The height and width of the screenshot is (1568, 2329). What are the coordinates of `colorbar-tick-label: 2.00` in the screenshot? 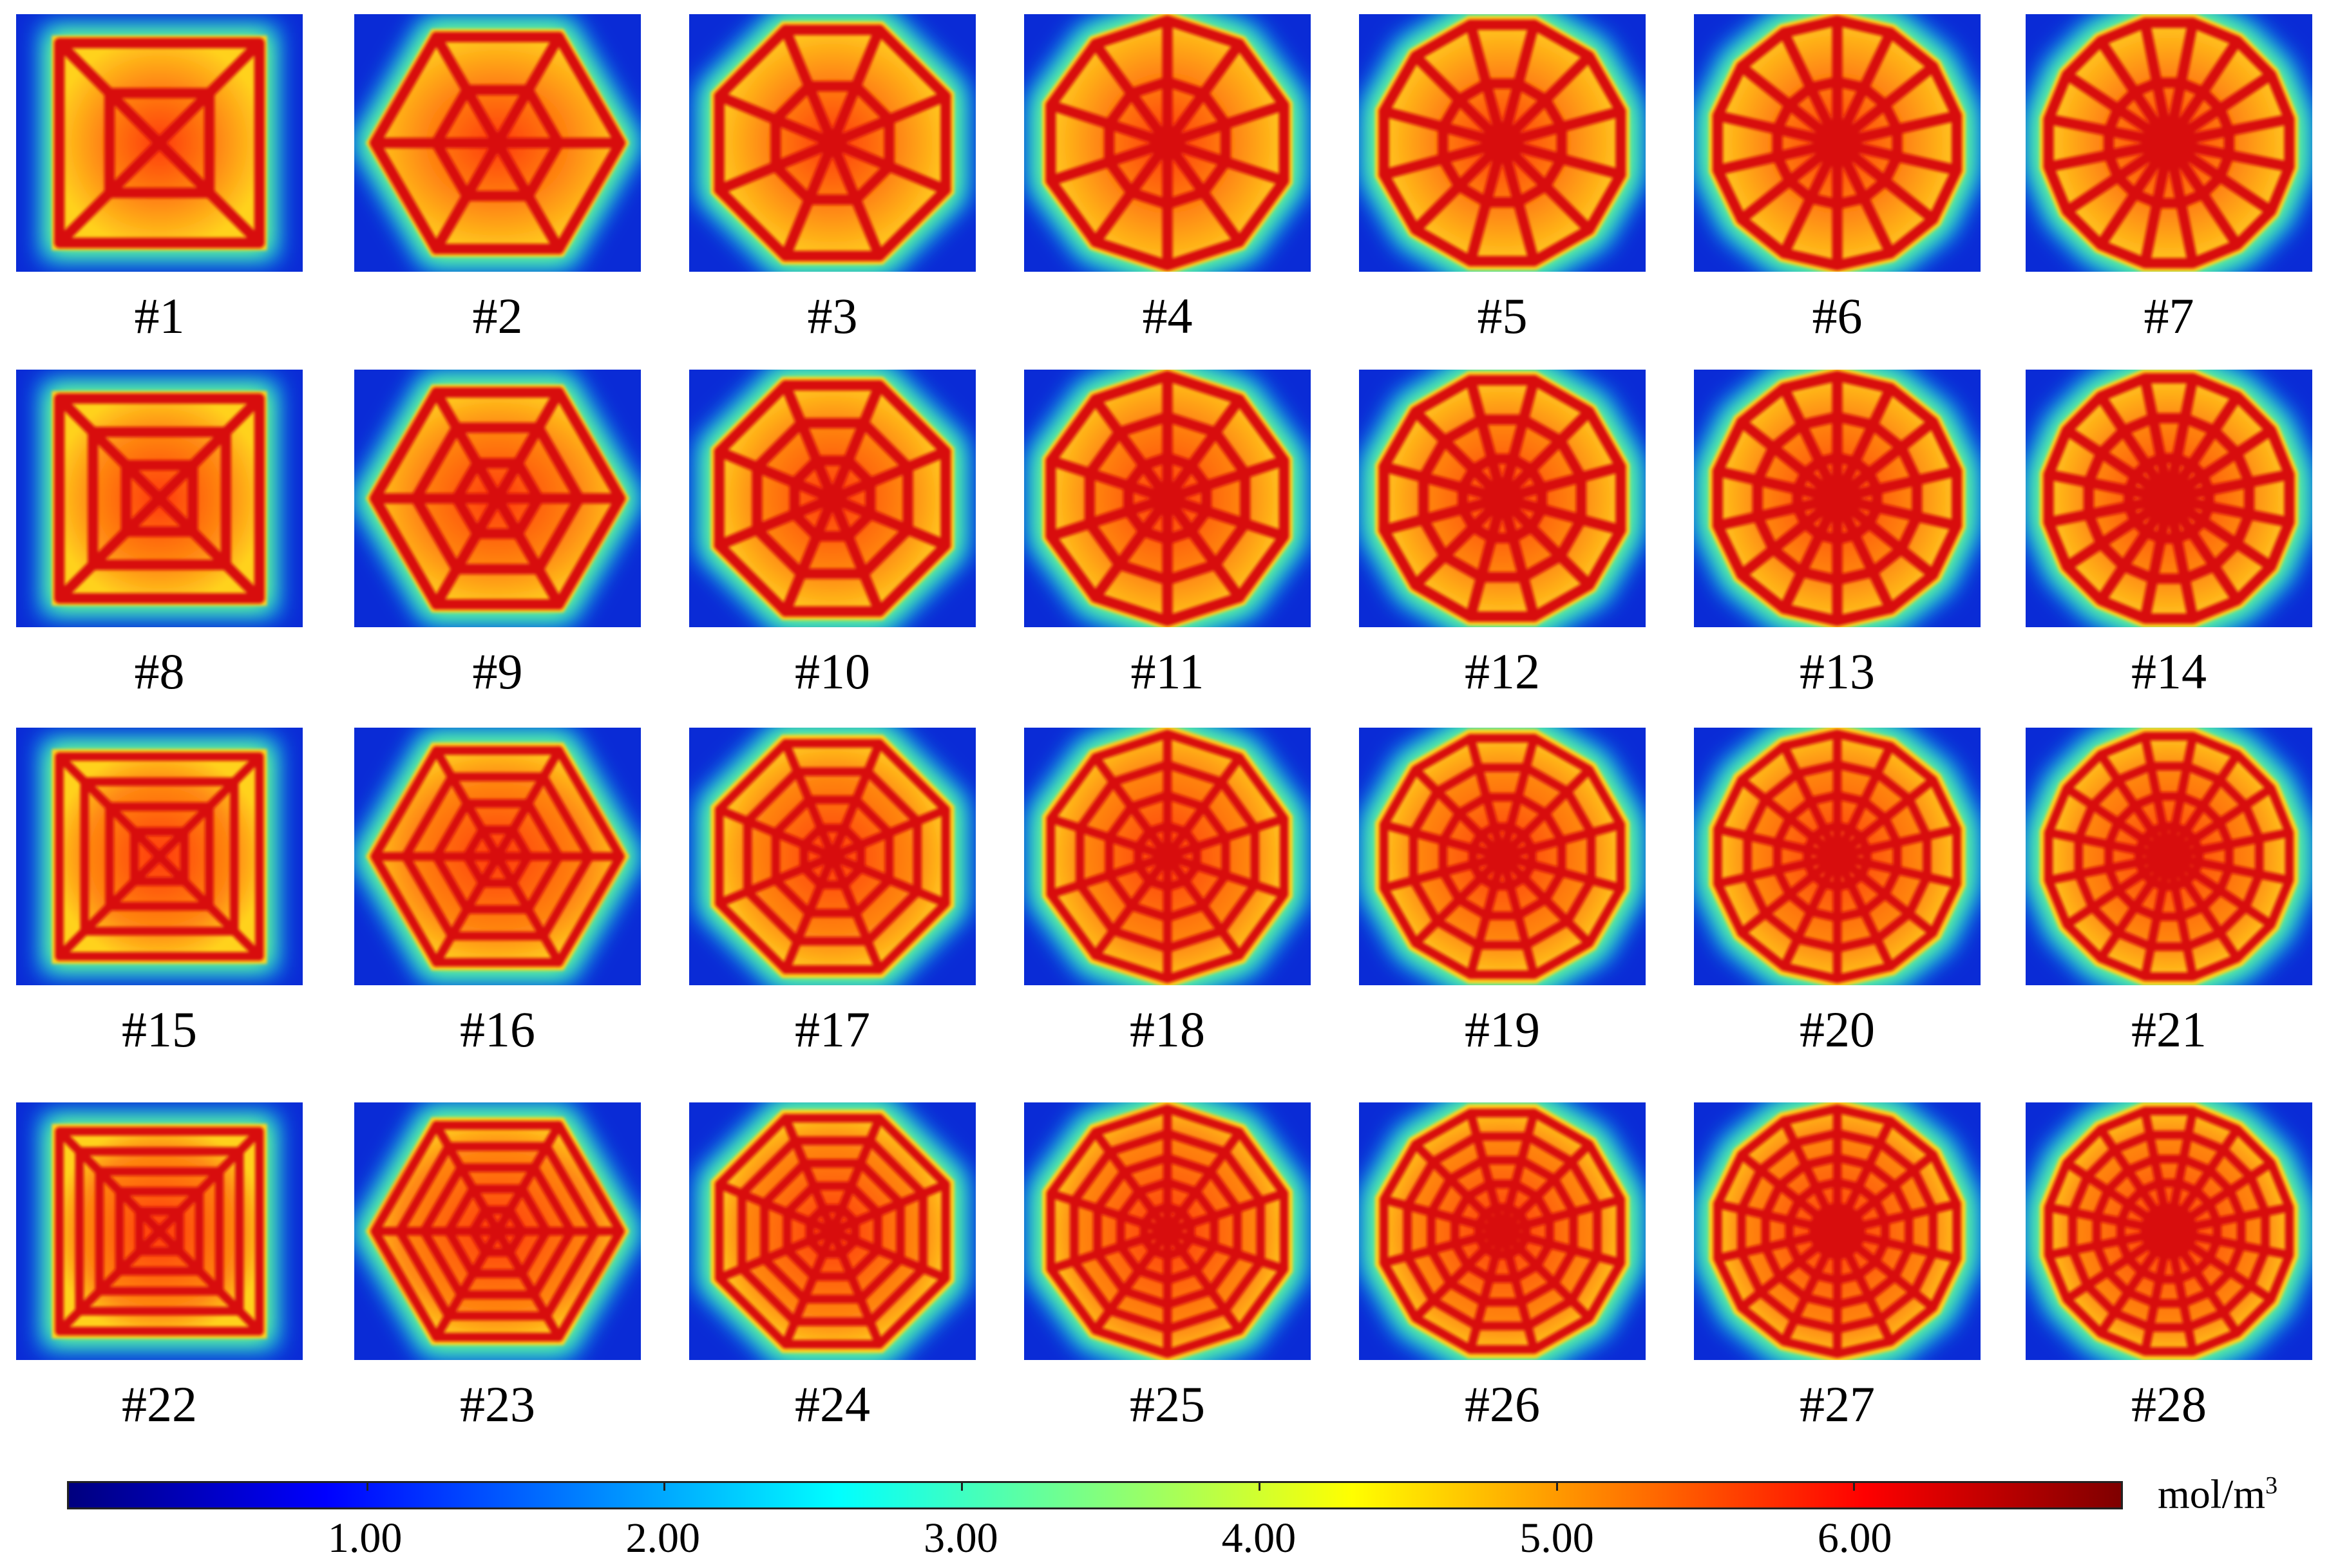 It's located at (663, 1538).